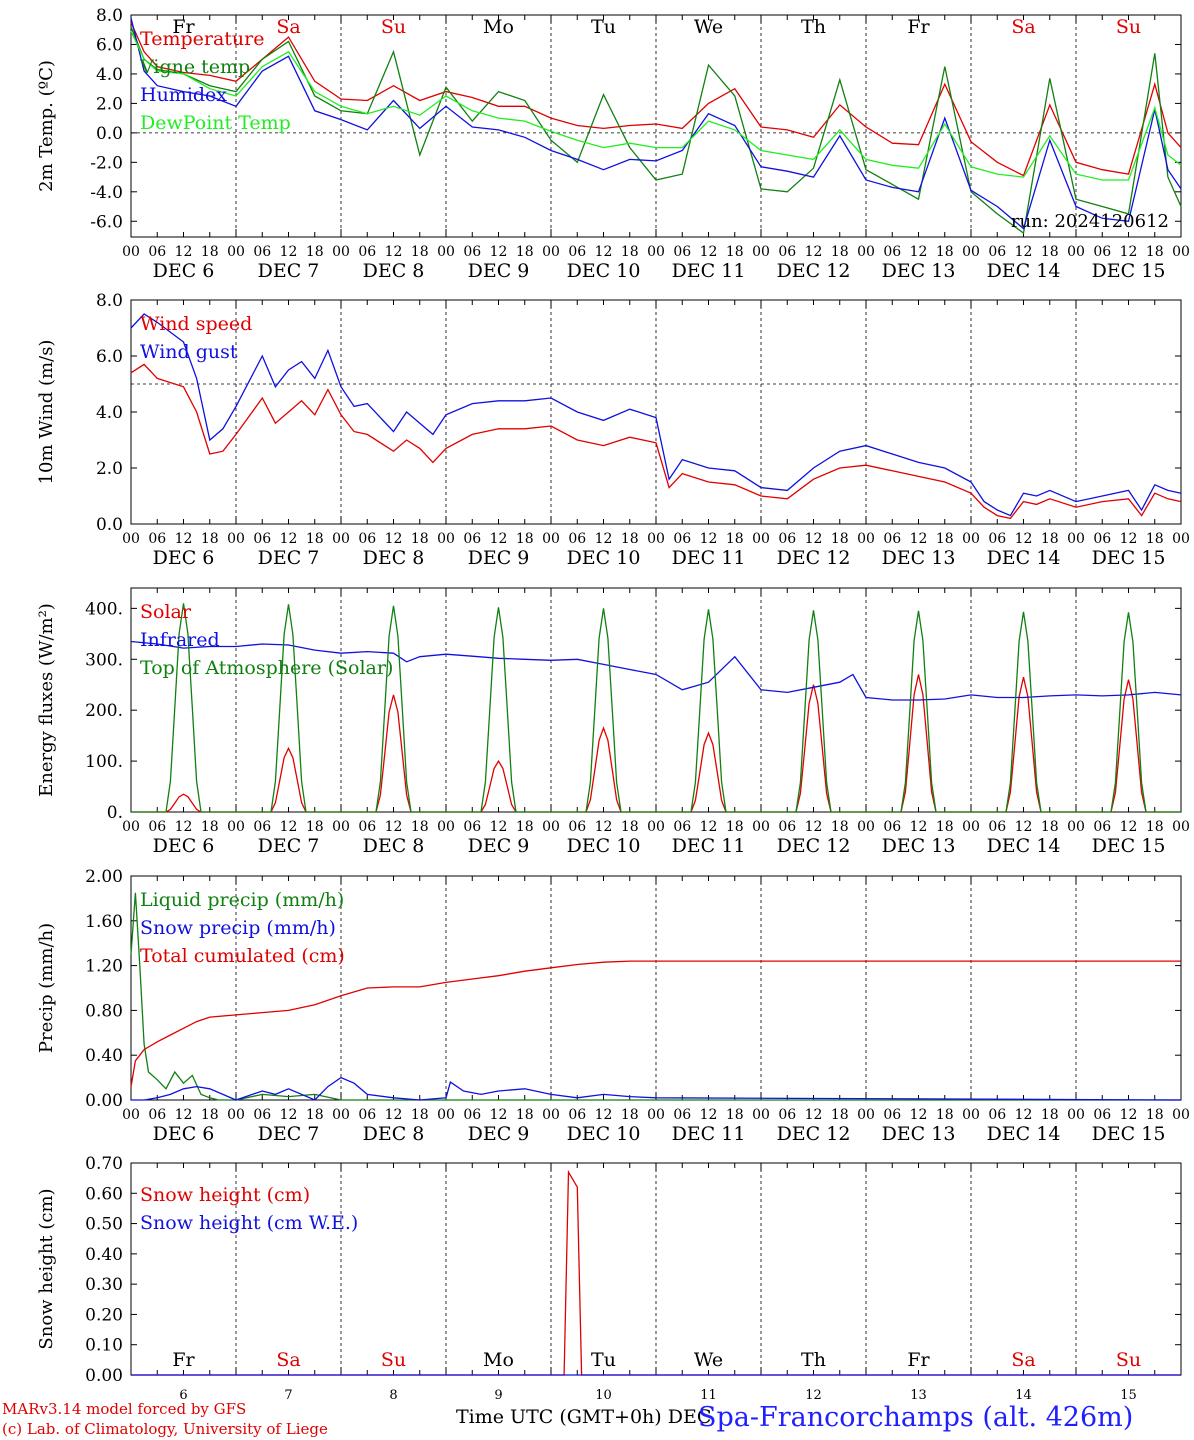 The image size is (1194, 1440). What do you see at coordinates (656, 105) in the screenshot?
I see `series-dewpoint-temp` at bounding box center [656, 105].